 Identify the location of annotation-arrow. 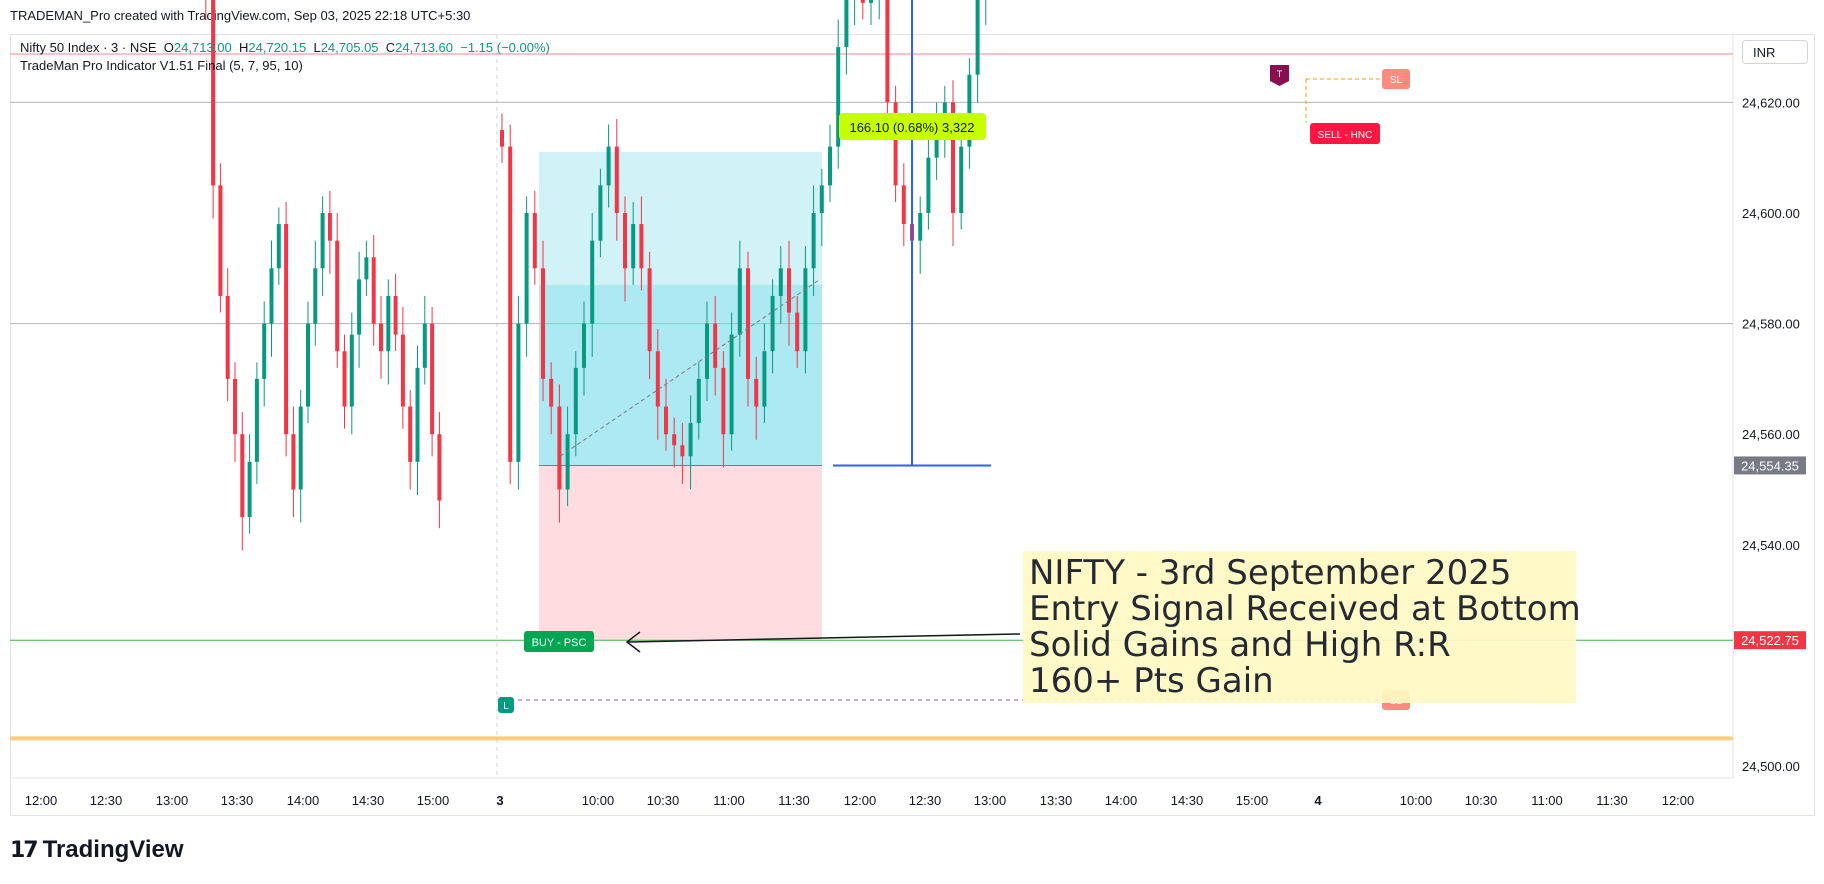
(824, 638).